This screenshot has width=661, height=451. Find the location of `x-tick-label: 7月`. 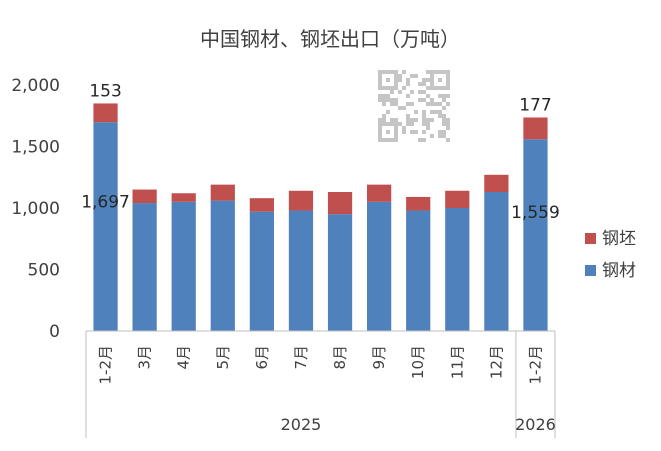

x-tick-label: 7月 is located at coordinates (301, 357).